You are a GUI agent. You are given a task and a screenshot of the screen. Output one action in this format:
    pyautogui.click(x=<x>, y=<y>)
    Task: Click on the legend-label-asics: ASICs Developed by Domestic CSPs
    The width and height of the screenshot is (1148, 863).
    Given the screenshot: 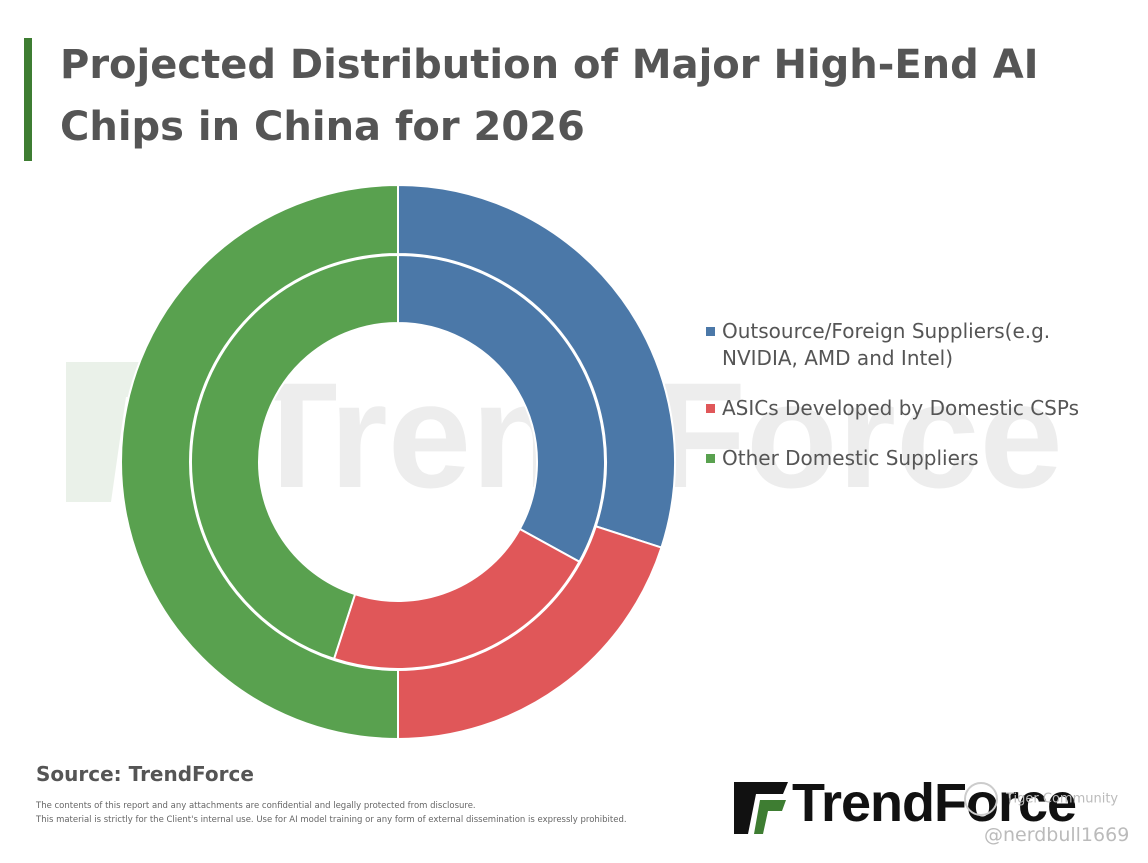 What is the action you would take?
    pyautogui.click(x=900, y=408)
    